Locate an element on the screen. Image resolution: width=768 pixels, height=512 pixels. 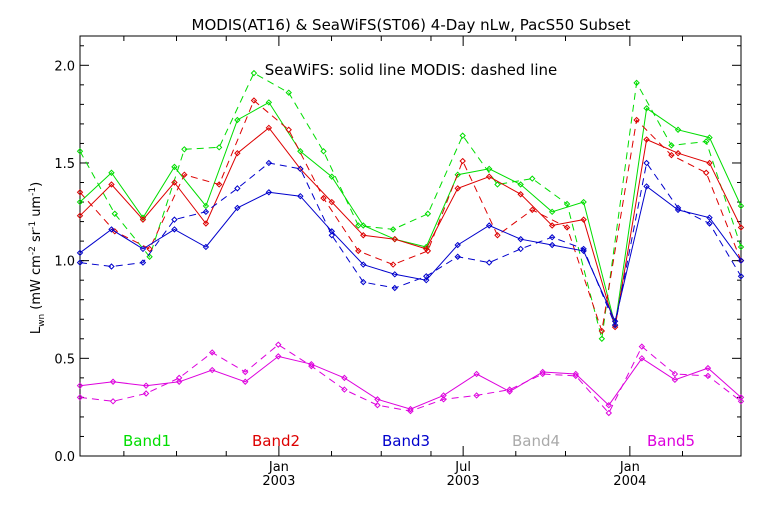
y-axis-label-sup3: -1 is located at coordinates (33, 191).